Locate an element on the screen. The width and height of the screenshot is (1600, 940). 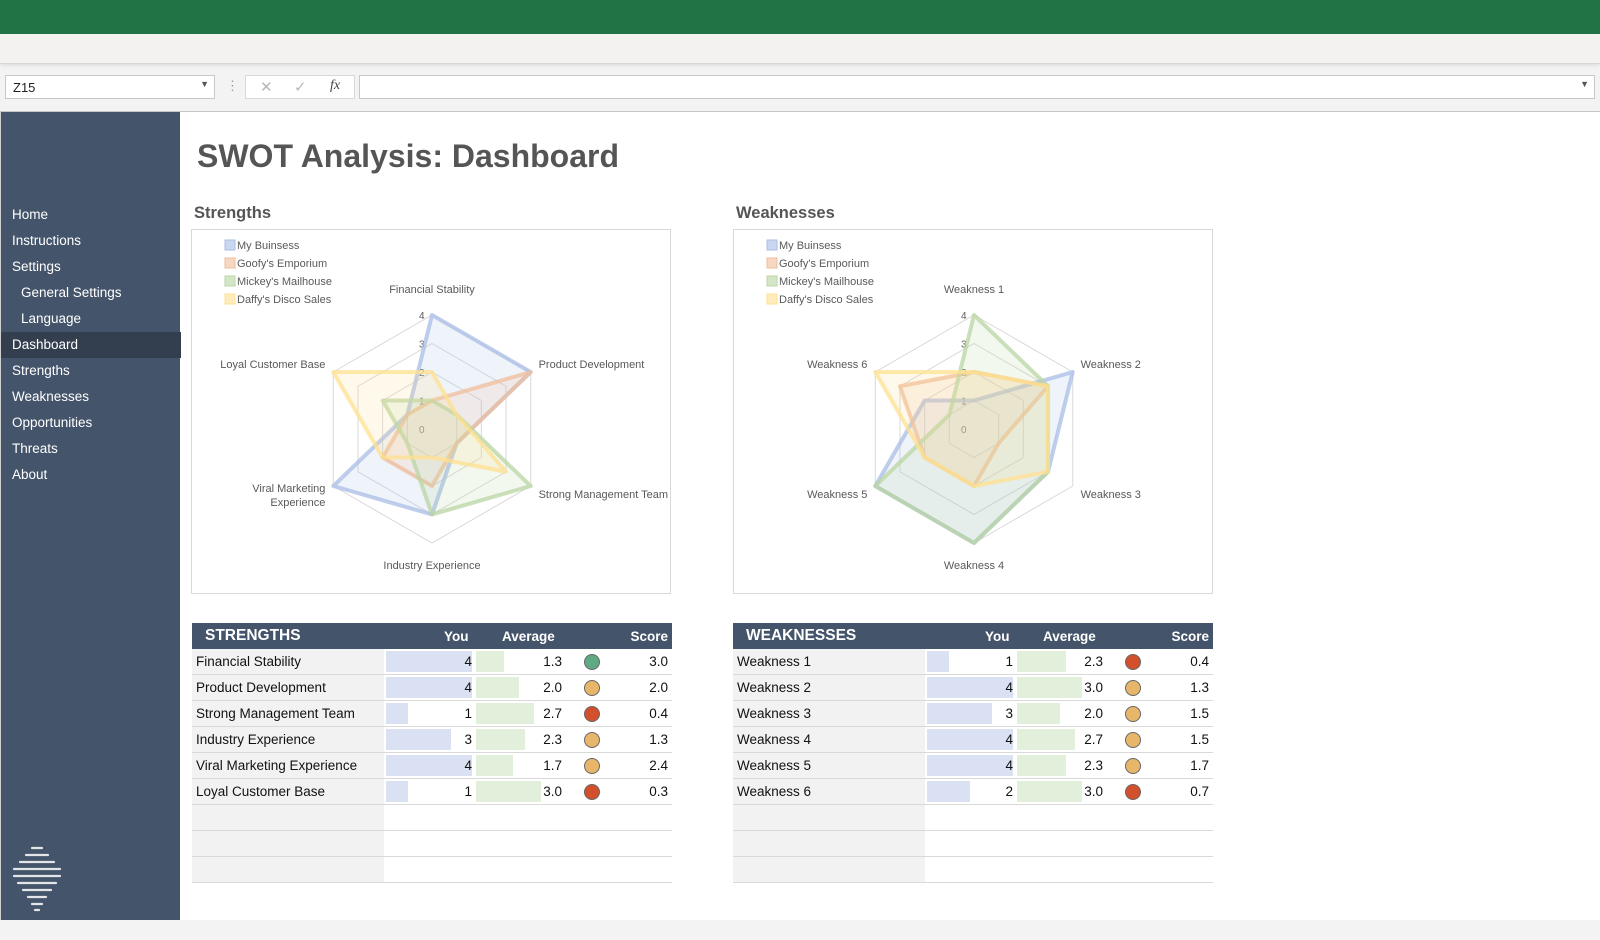
weaknesses-heading: Weaknesses is located at coordinates (785, 213).